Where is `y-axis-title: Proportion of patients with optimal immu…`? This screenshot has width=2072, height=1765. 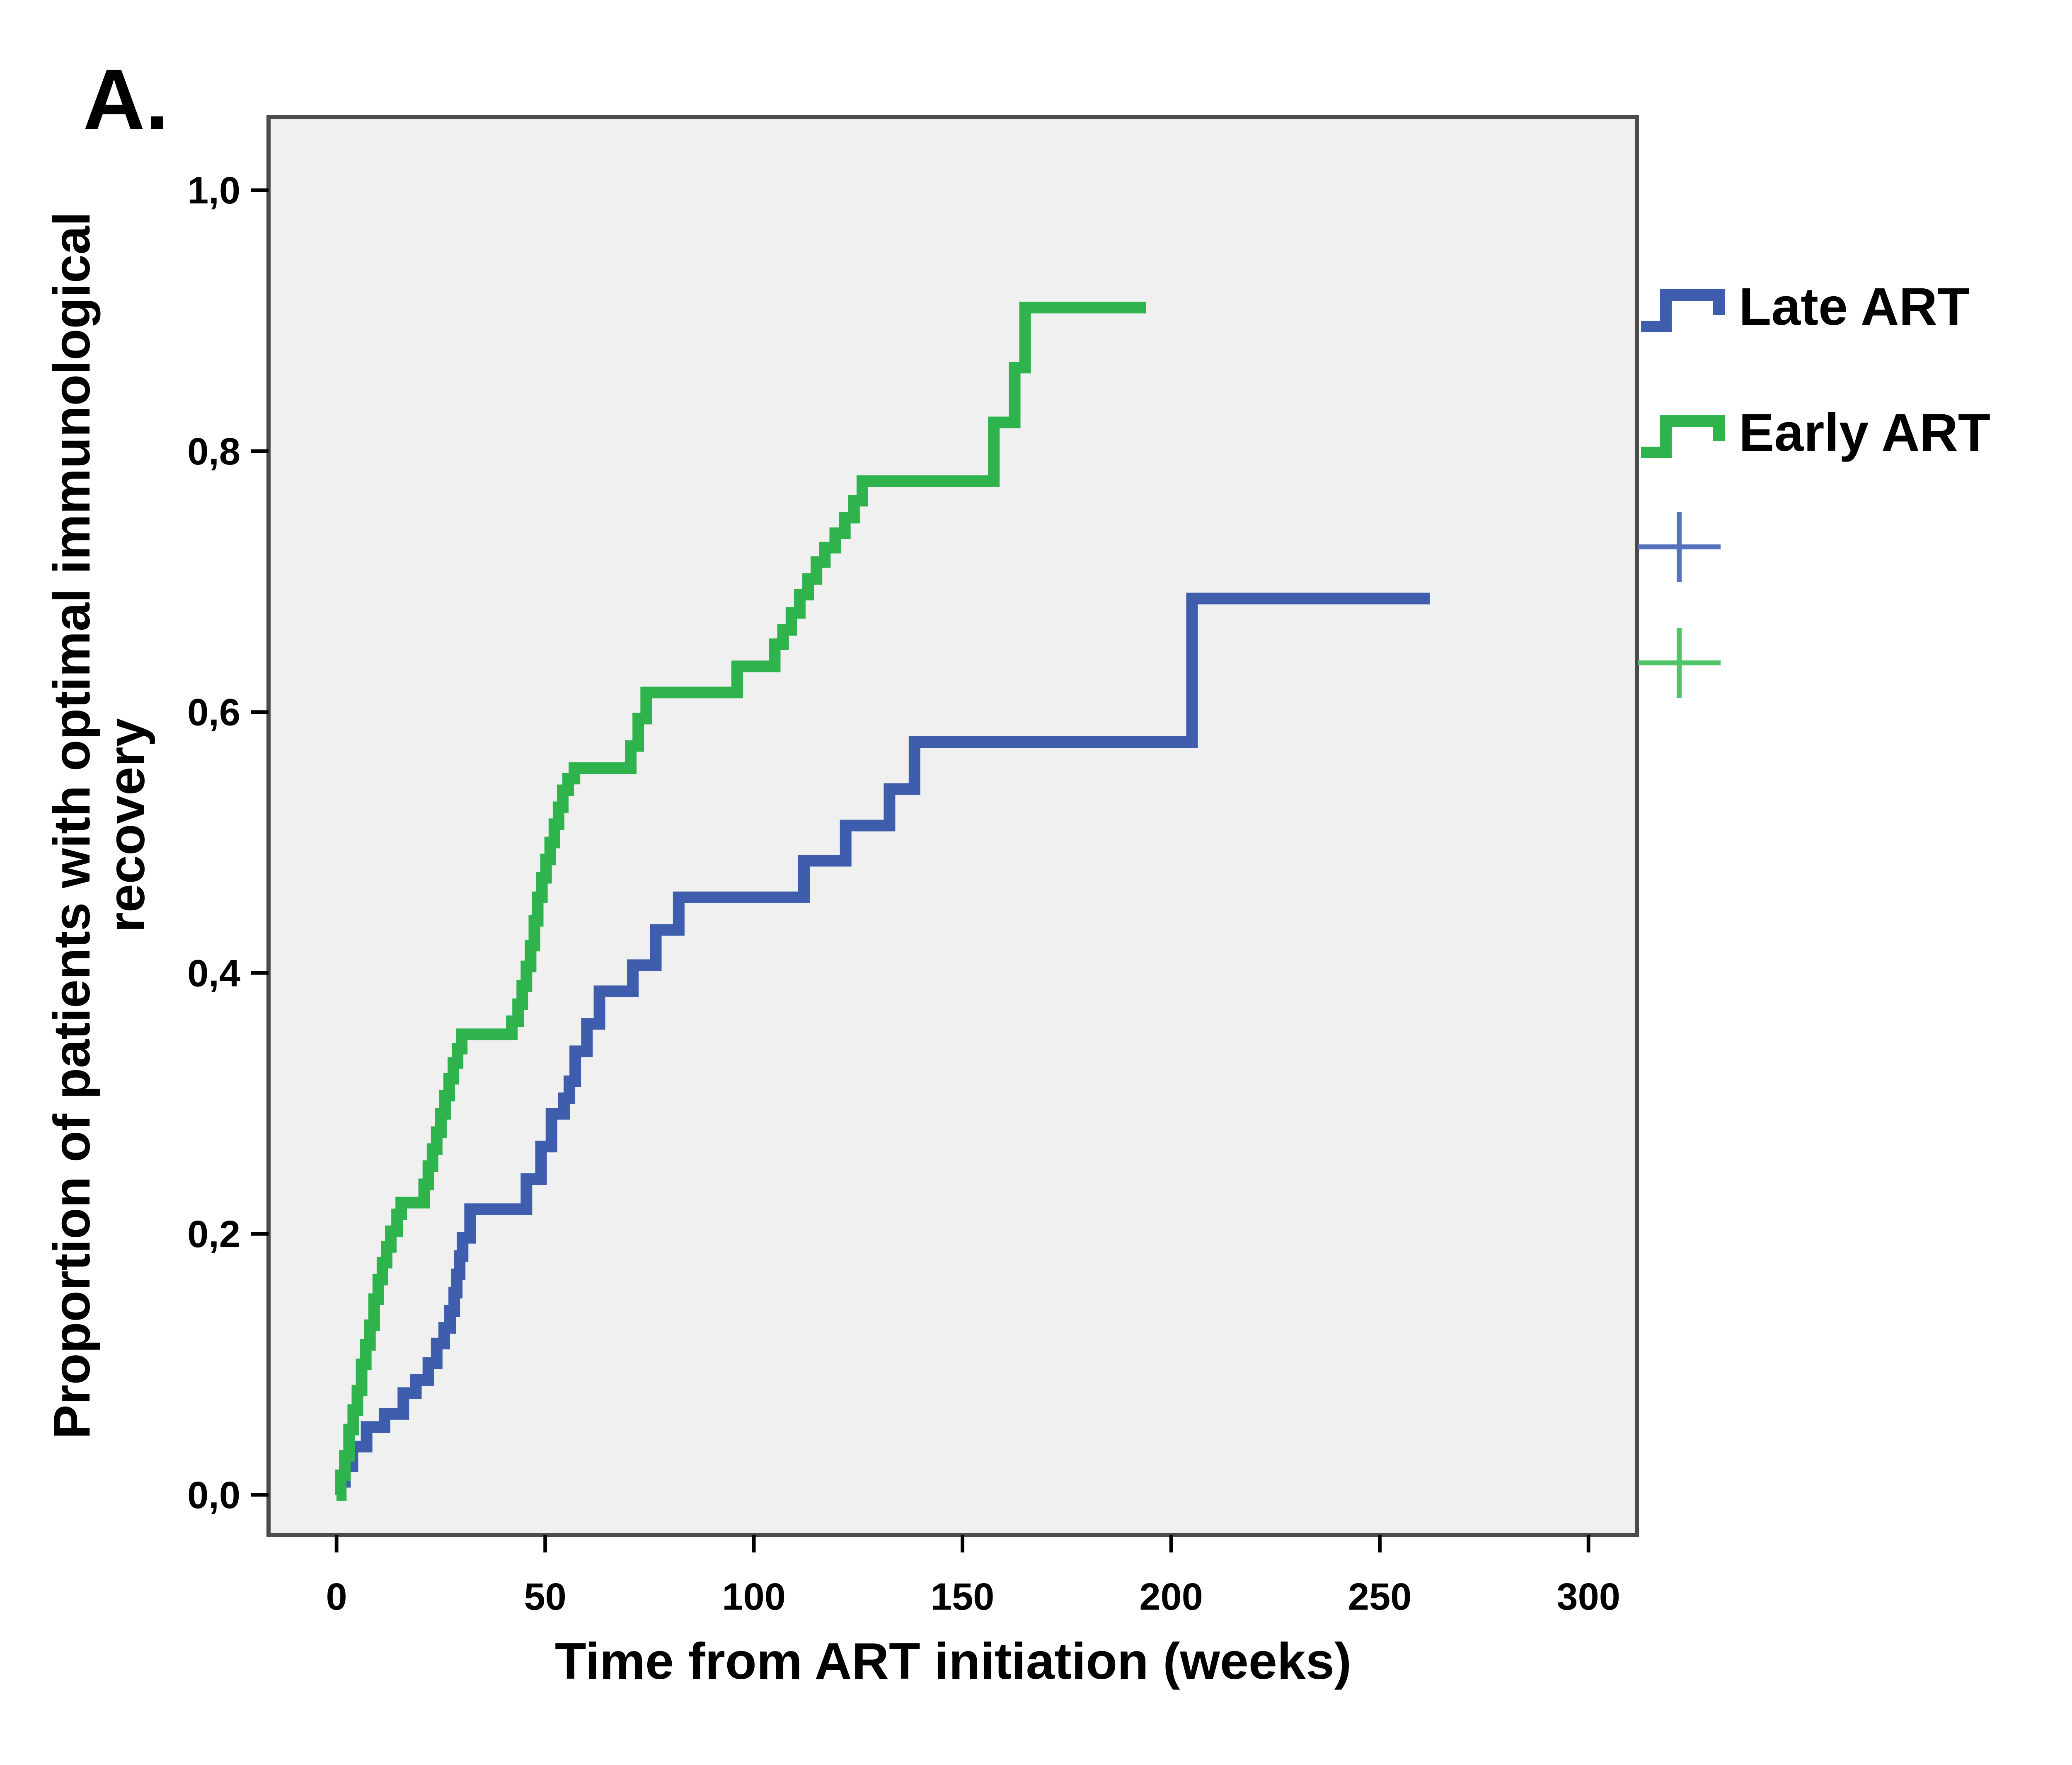
y-axis-title: Proportion of patients with optimal immu… is located at coordinates (99, 825).